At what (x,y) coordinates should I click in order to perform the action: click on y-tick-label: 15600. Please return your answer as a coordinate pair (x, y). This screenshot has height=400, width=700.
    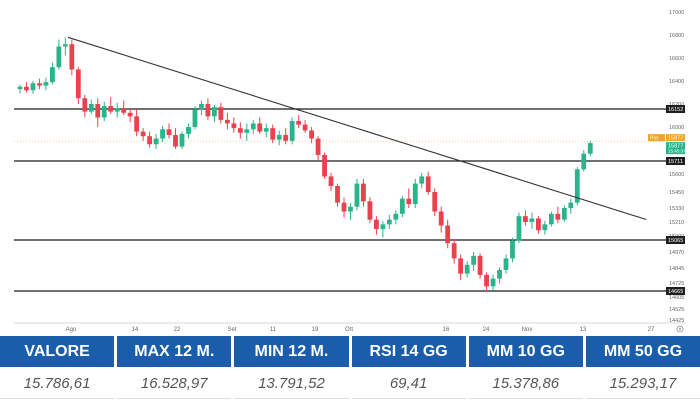
    Looking at the image, I should click on (676, 175).